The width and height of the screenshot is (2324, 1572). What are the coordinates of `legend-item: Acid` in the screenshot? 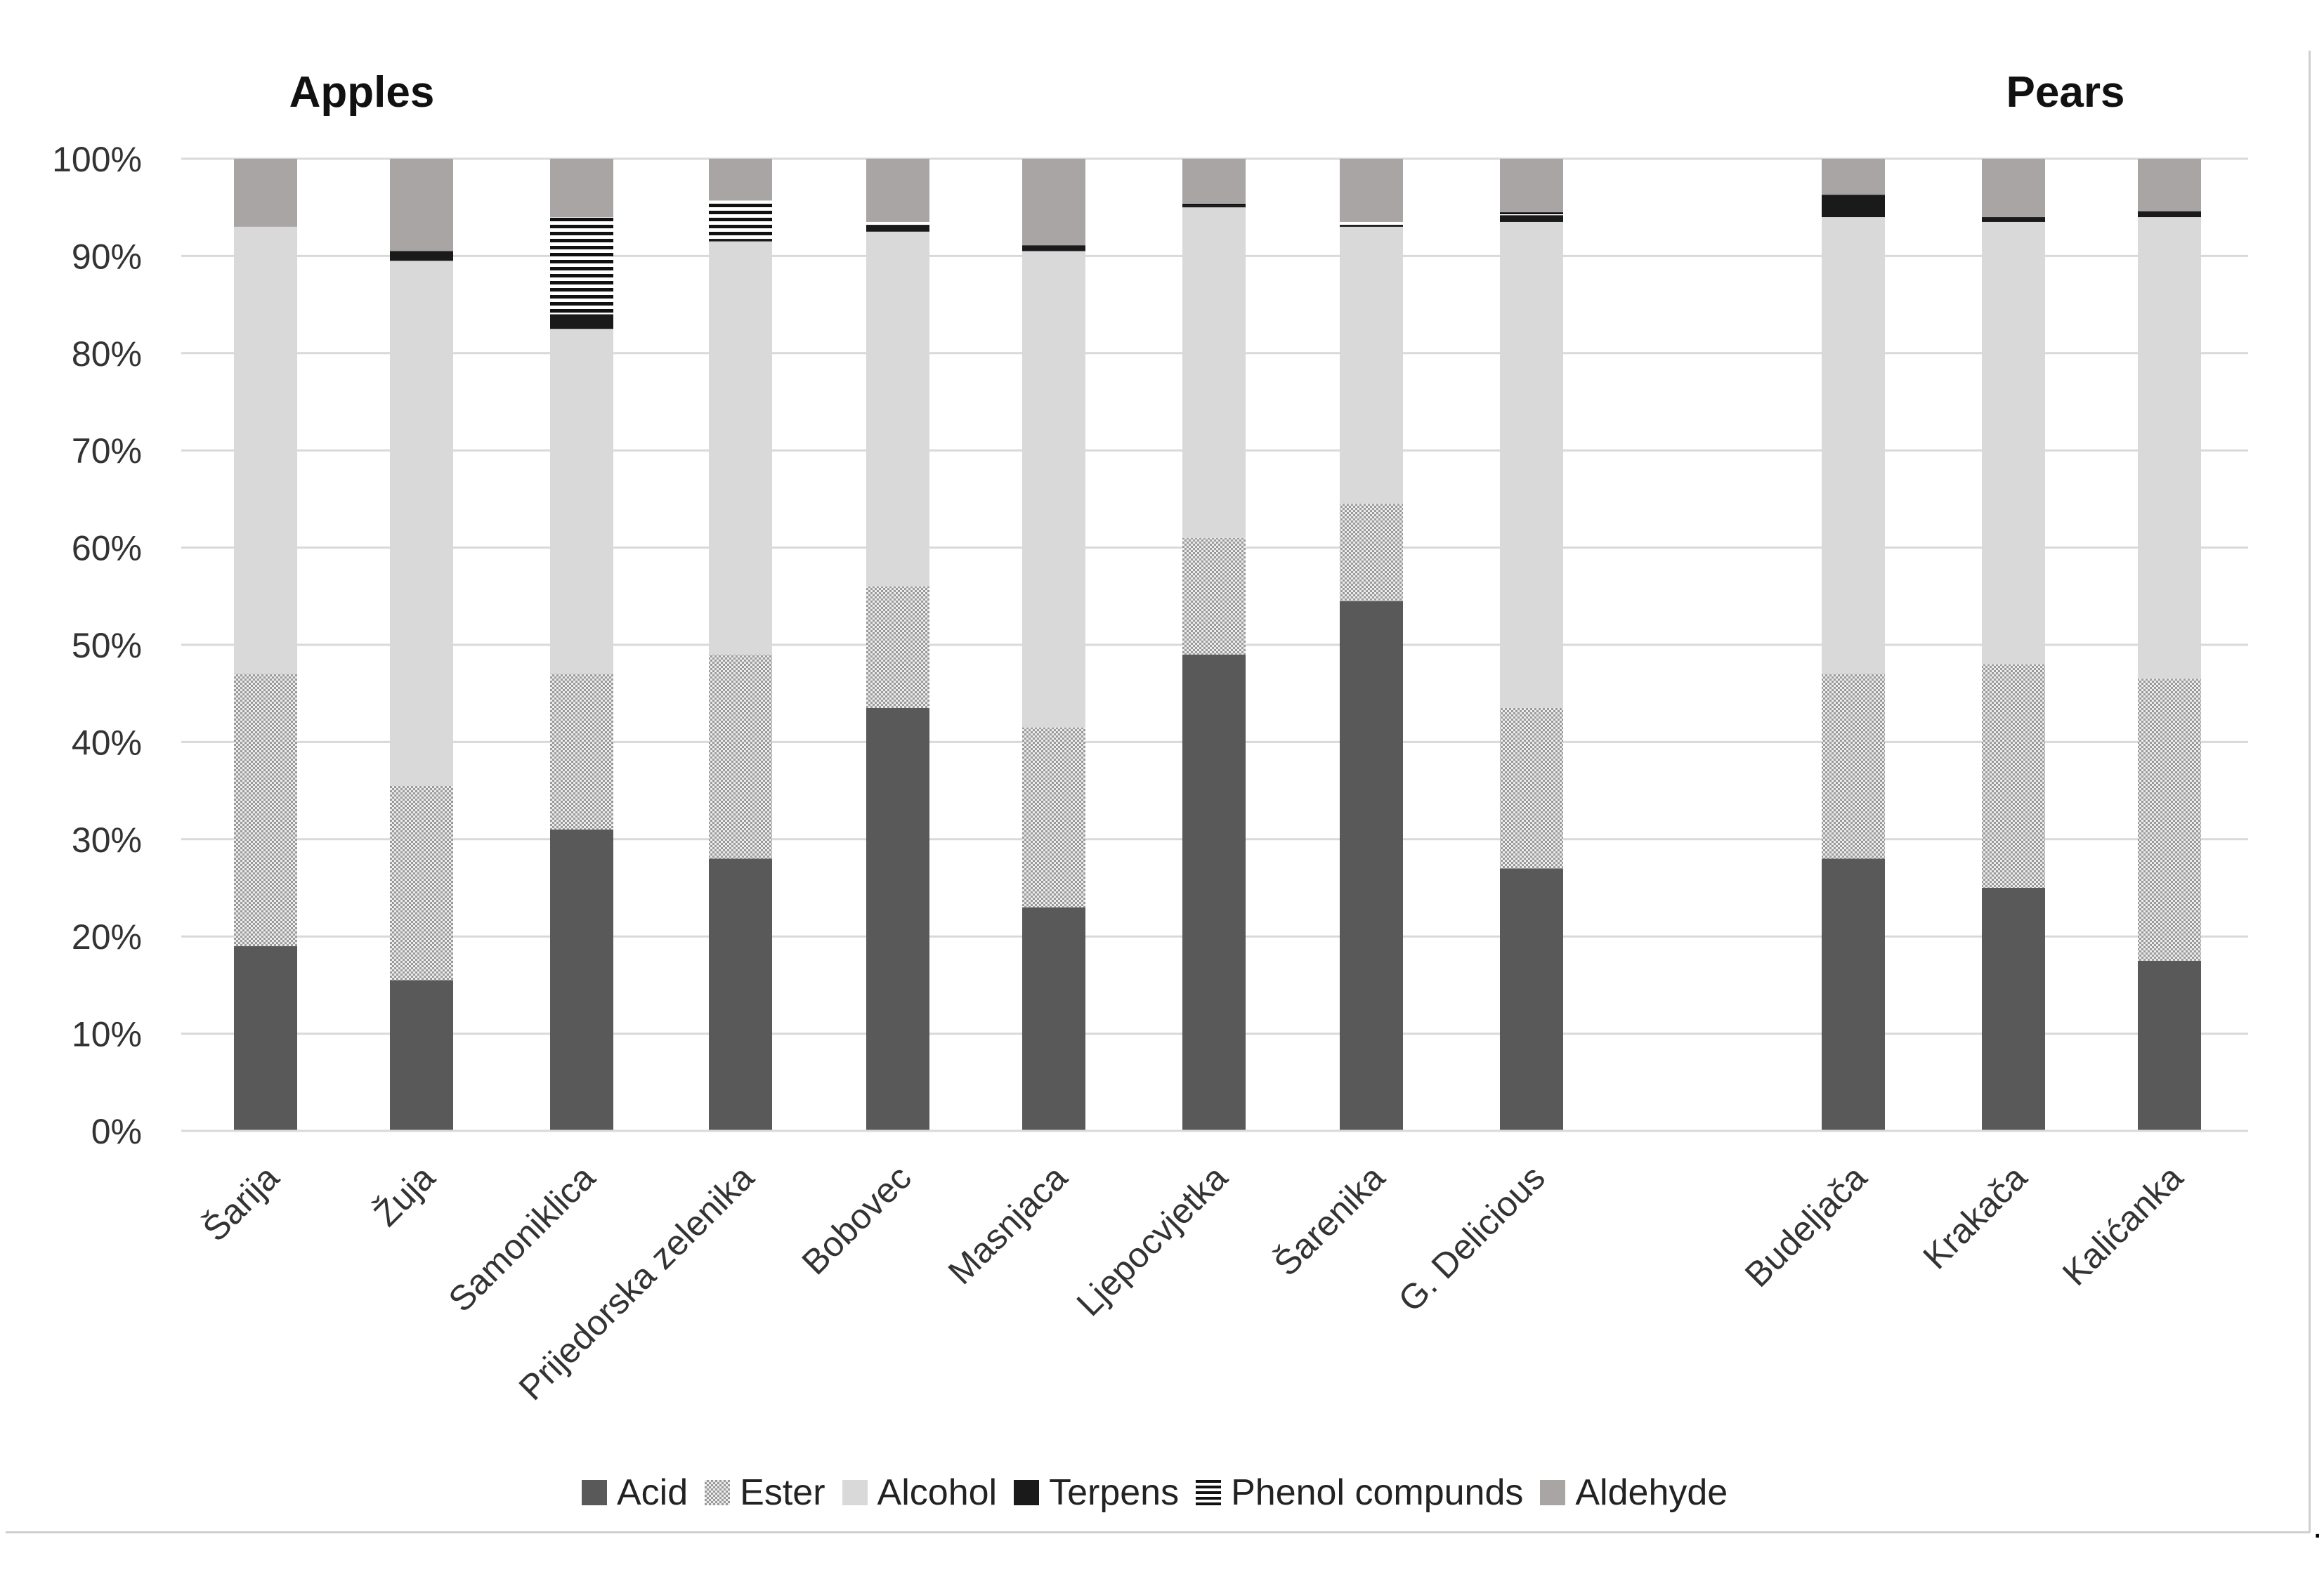 It's located at (635, 1493).